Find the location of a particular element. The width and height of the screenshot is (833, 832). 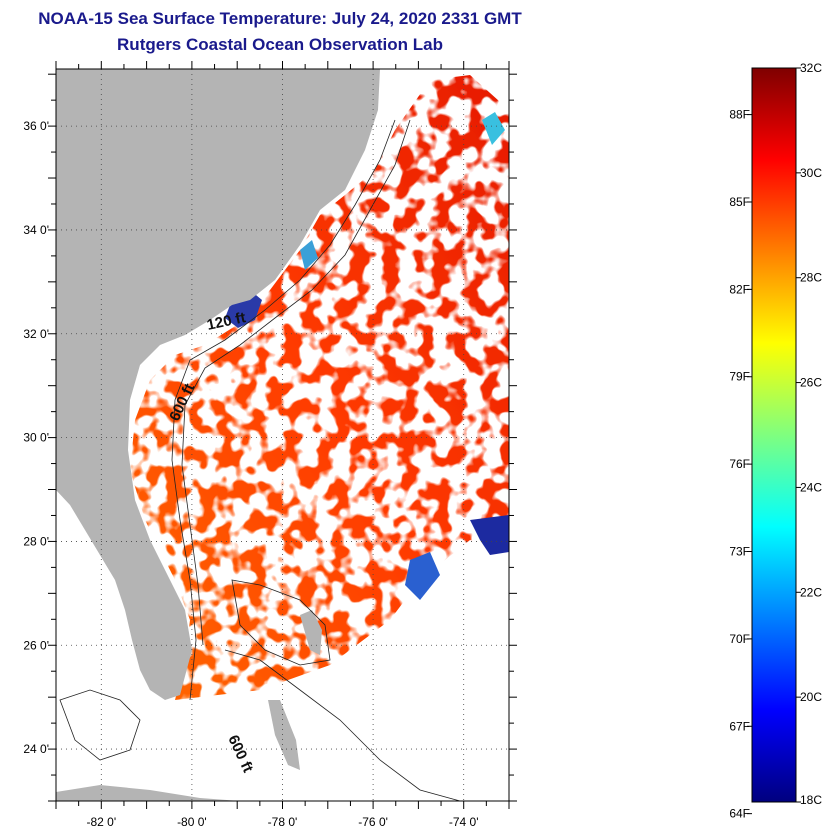

colorbar-c-label: 20C is located at coordinates (811, 697).